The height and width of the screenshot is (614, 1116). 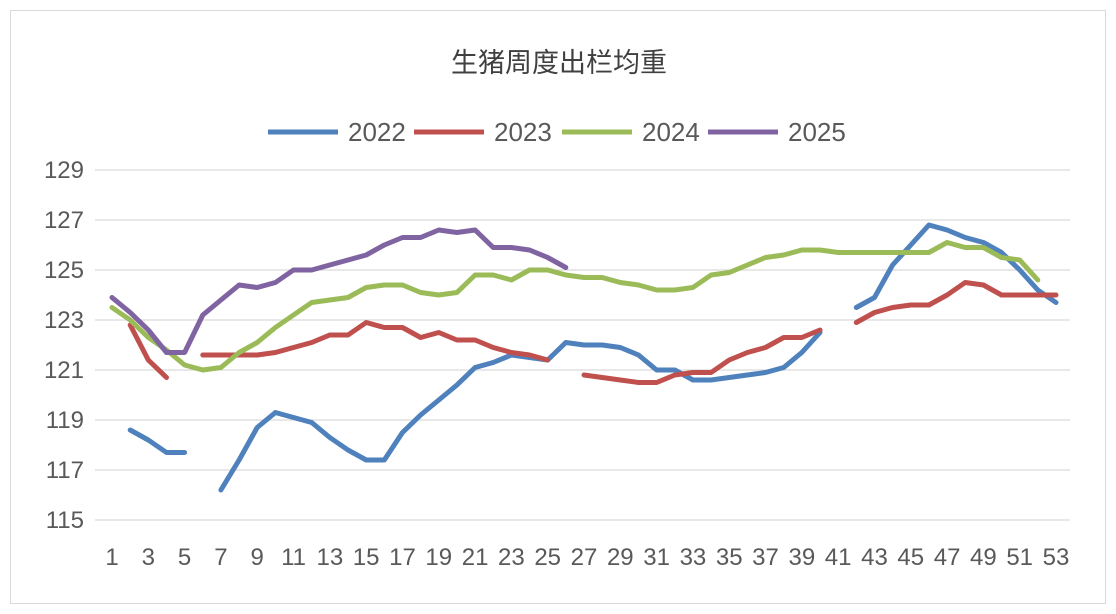 I want to click on x-tick-label: 23, so click(x=511, y=557).